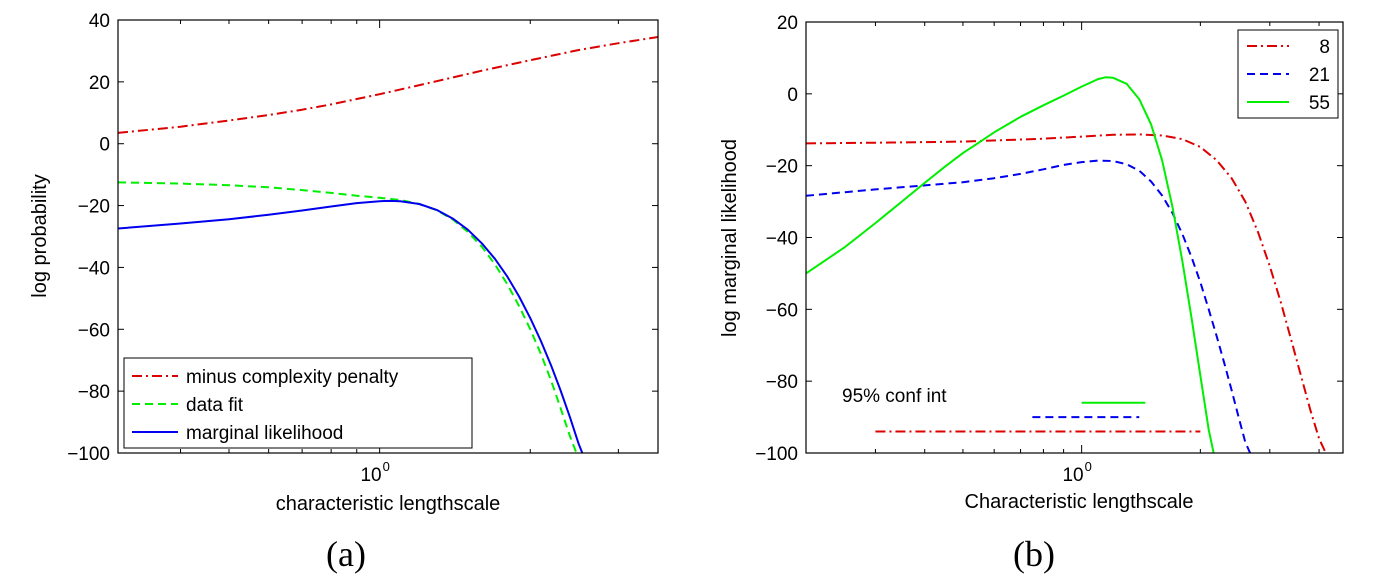 The height and width of the screenshot is (585, 1380). What do you see at coordinates (1319, 103) in the screenshot?
I see `legend-label-55: 55` at bounding box center [1319, 103].